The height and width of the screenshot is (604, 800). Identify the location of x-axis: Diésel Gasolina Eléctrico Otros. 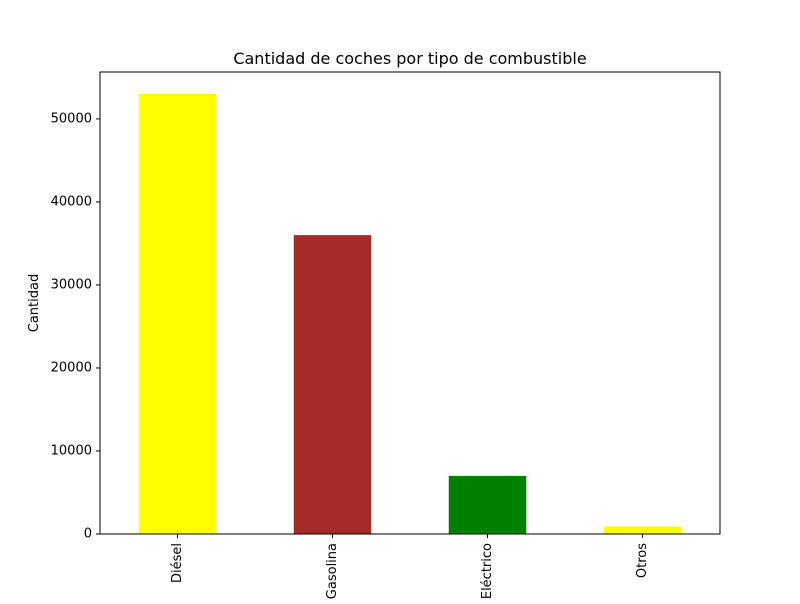
(410, 566).